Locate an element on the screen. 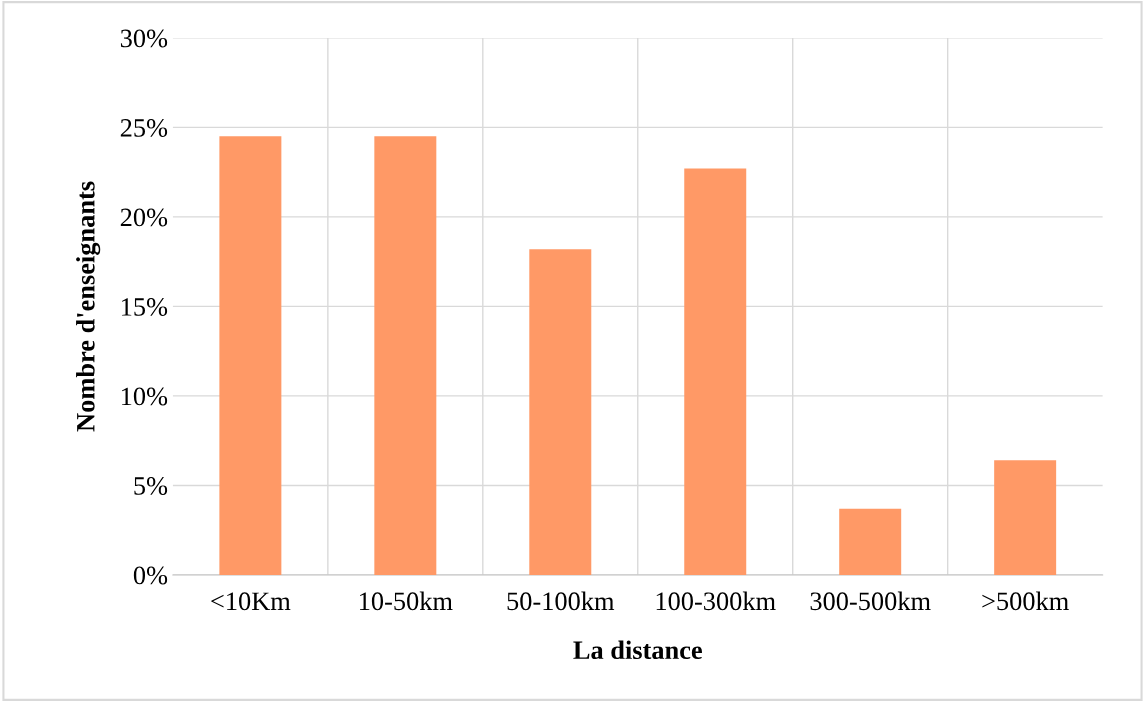 This screenshot has width=1145, height=702. x-axis-title: La distance is located at coordinates (637, 650).